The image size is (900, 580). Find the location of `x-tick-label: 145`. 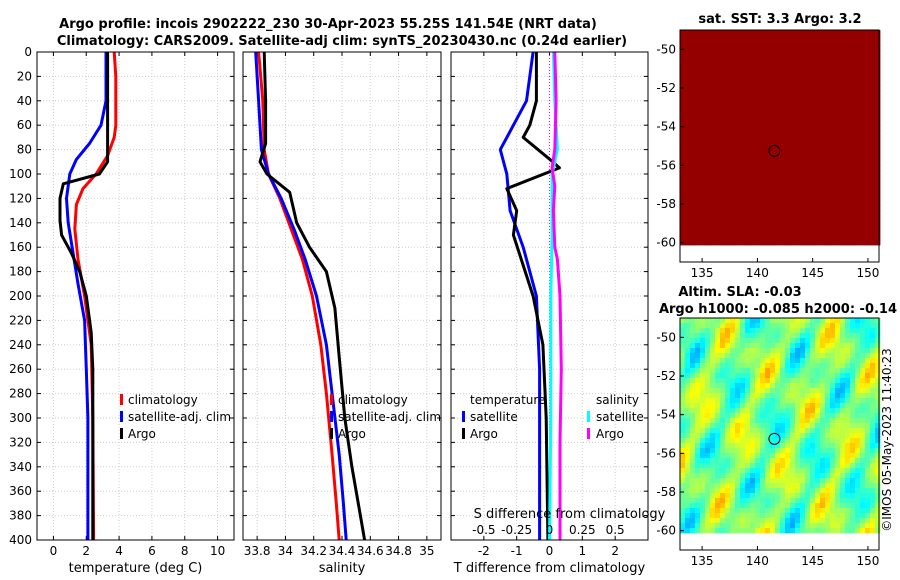

x-tick-label: 145 is located at coordinates (812, 273).